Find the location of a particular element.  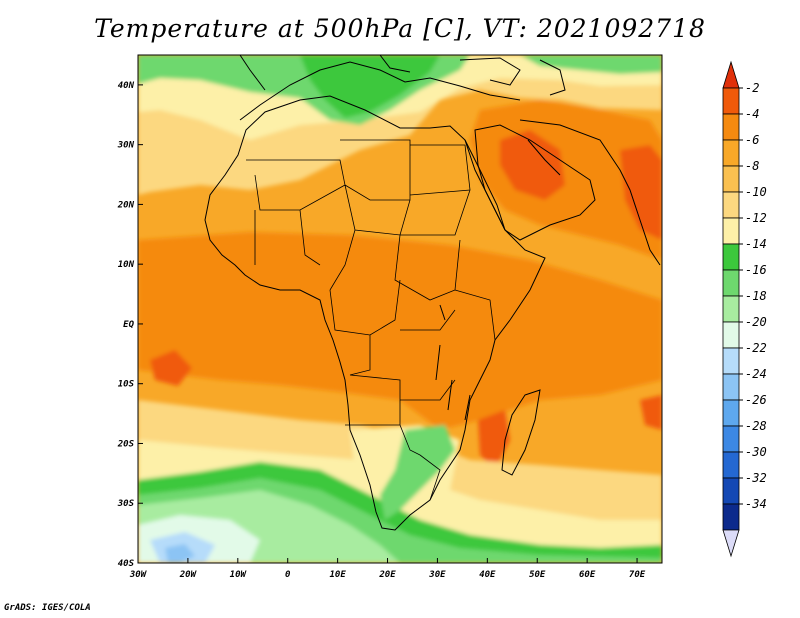

colorbar-label: -14 is located at coordinates (756, 244).